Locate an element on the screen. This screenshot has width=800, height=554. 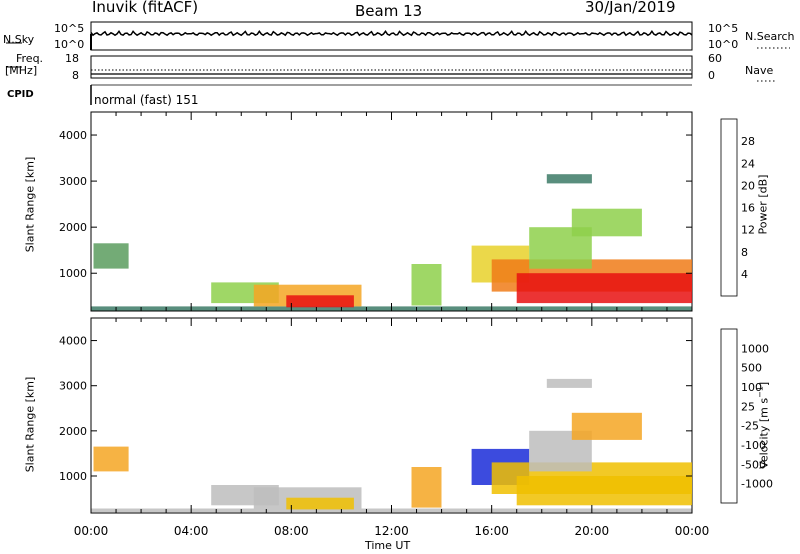
nave-tick-top: 60 is located at coordinates (715, 58).